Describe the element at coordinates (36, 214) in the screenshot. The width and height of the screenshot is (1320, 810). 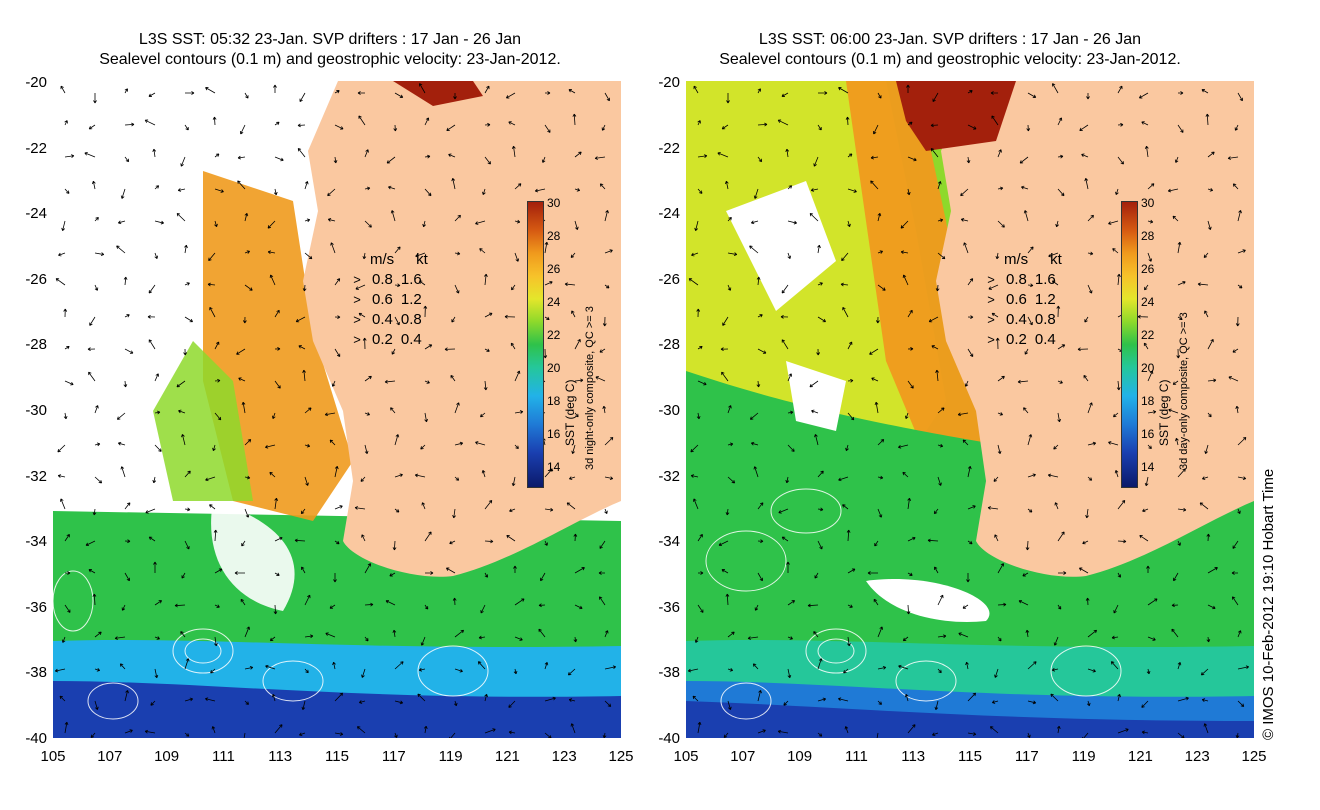
I see `y-tick-label: -24` at that location.